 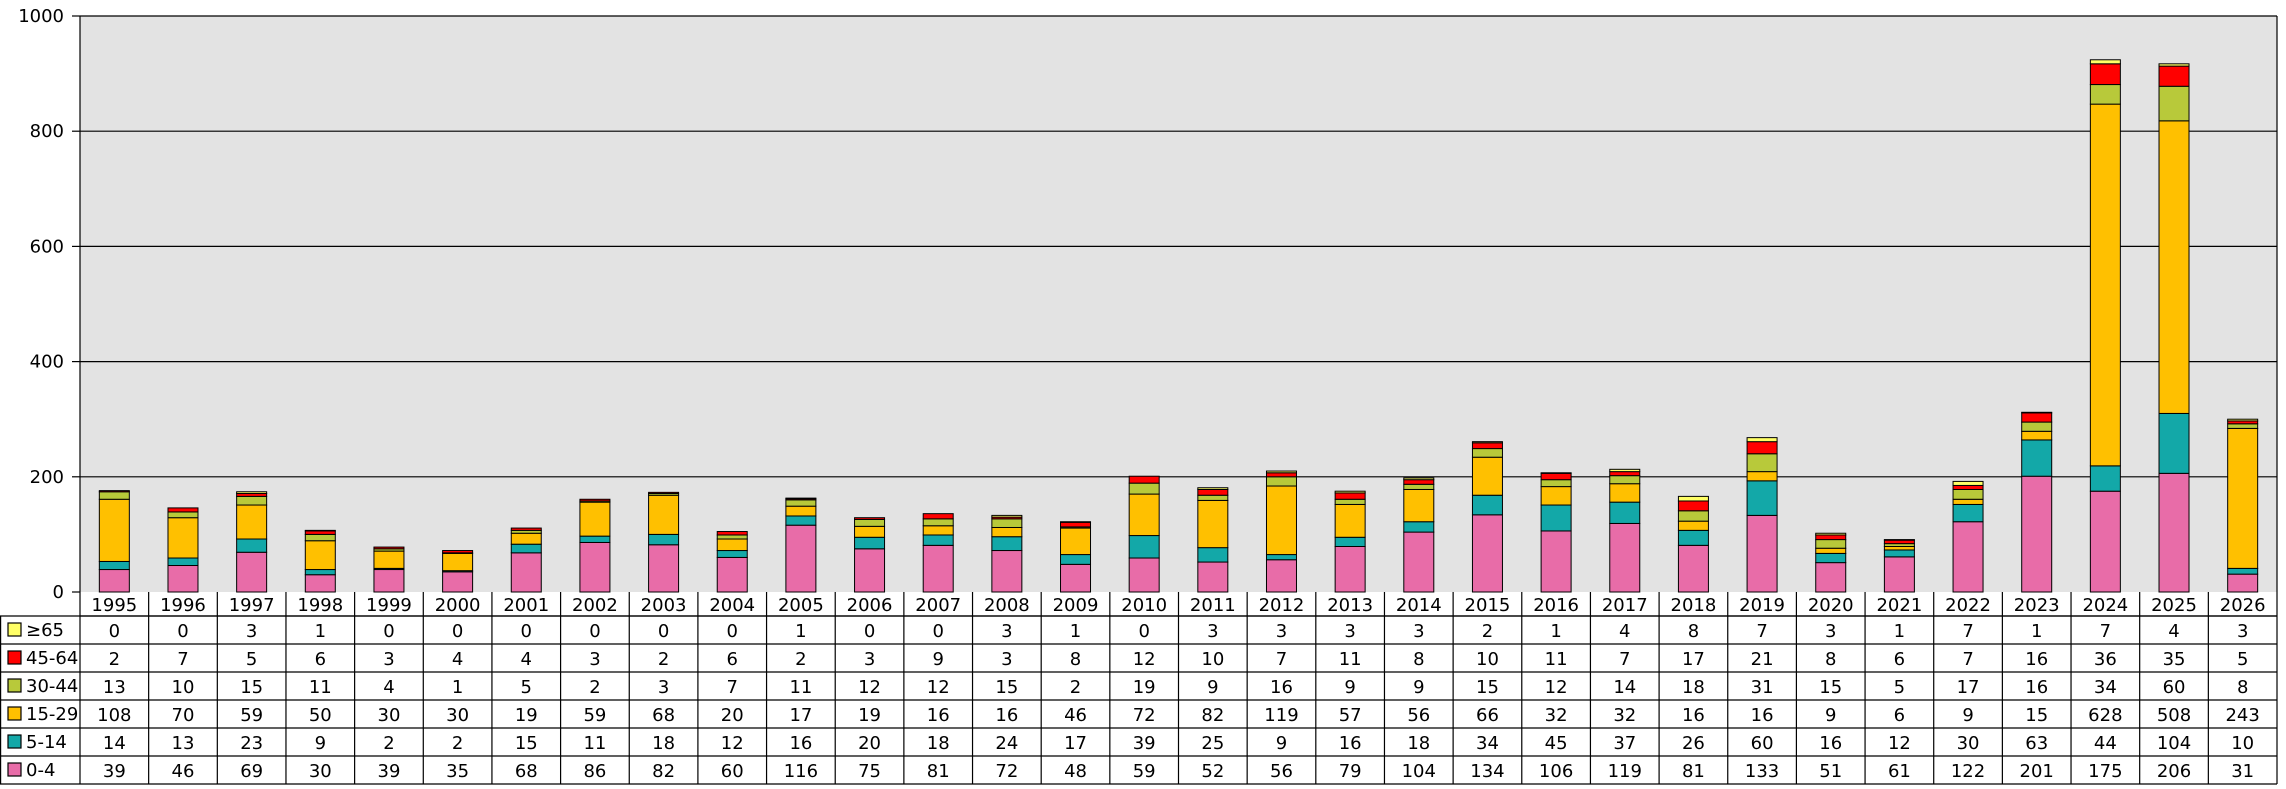 I want to click on table-cell-2019: 21, so click(x=1762, y=659).